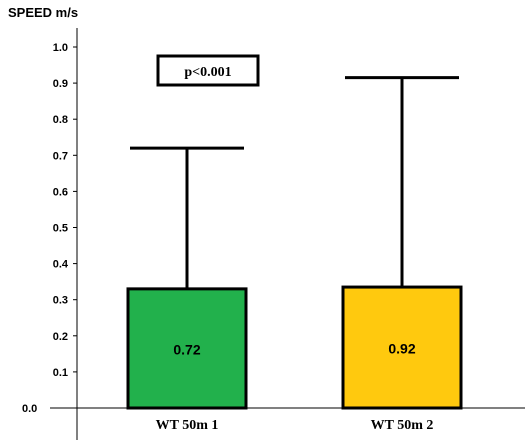 The image size is (531, 440). I want to click on y-tick-label: 0.2, so click(60, 337).